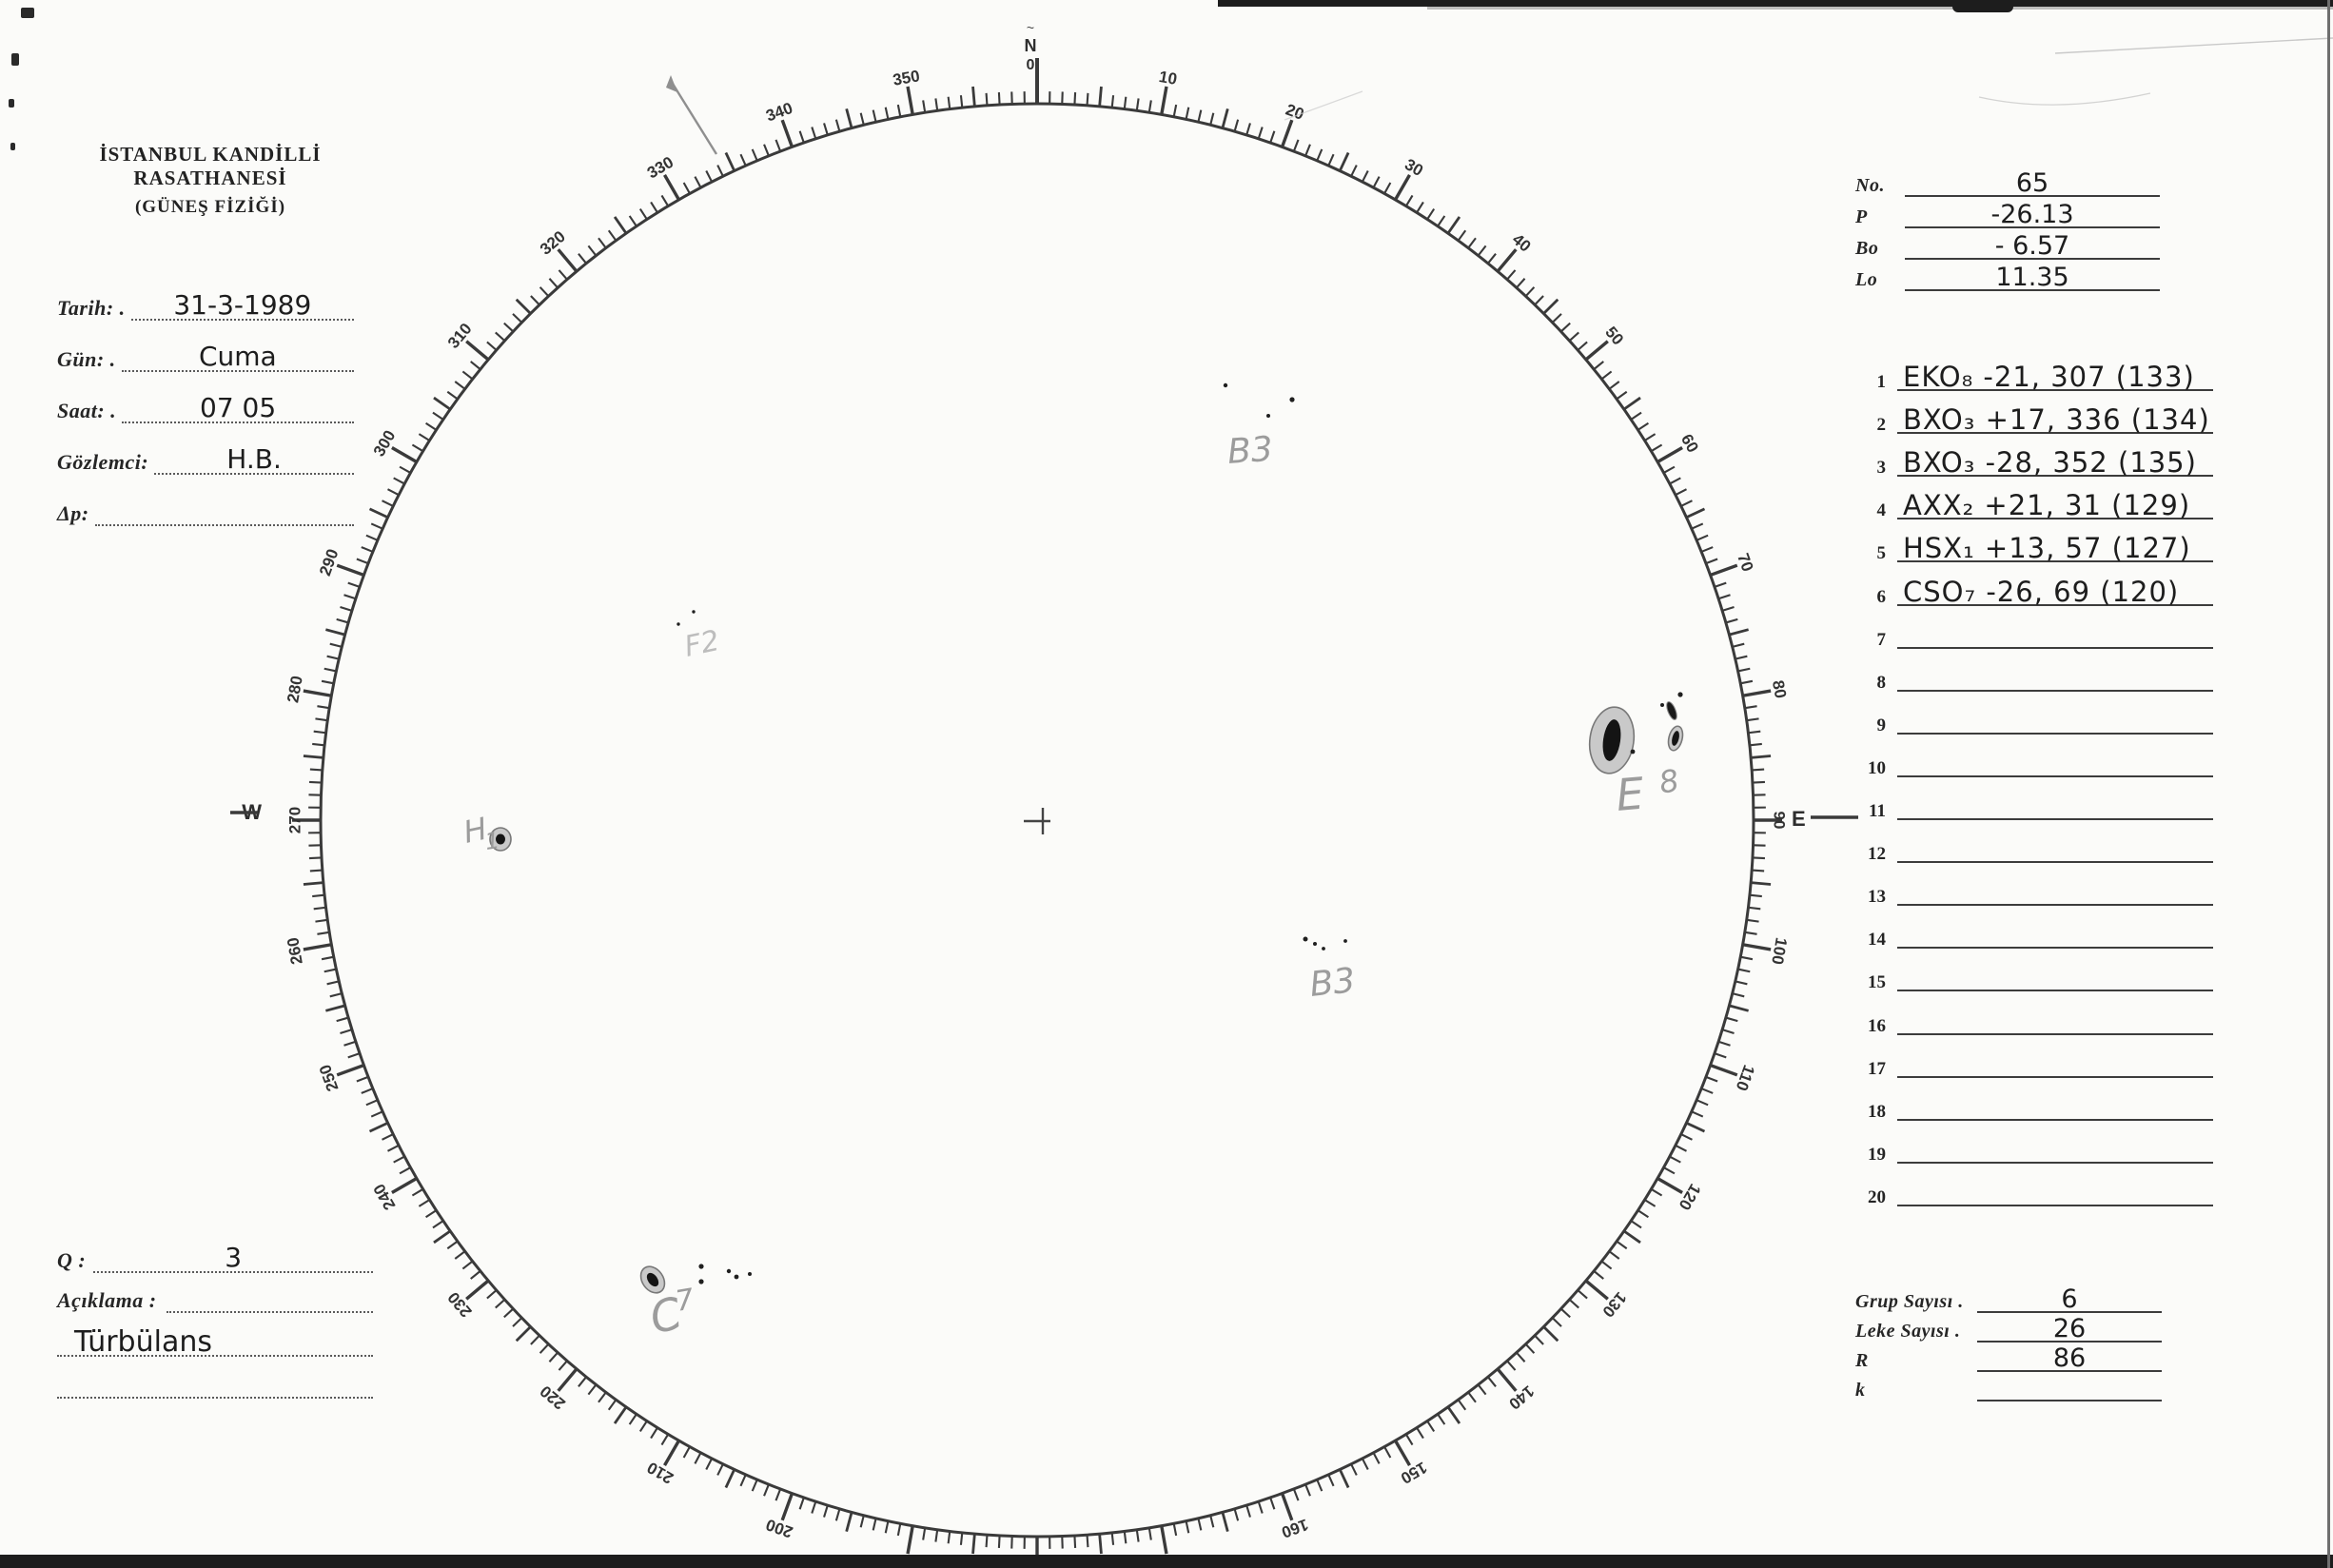 This screenshot has height=1568, width=2333. What do you see at coordinates (1745, 1078) in the screenshot?
I see `degree-label-110: 110` at bounding box center [1745, 1078].